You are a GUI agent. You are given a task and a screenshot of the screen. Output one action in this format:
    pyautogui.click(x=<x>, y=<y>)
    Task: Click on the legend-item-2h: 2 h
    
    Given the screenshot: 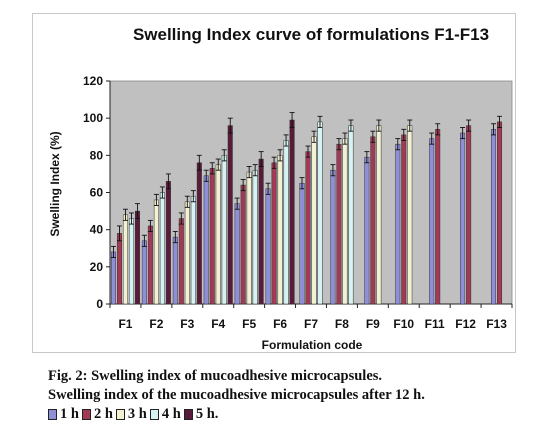 What is the action you would take?
    pyautogui.click(x=97, y=414)
    